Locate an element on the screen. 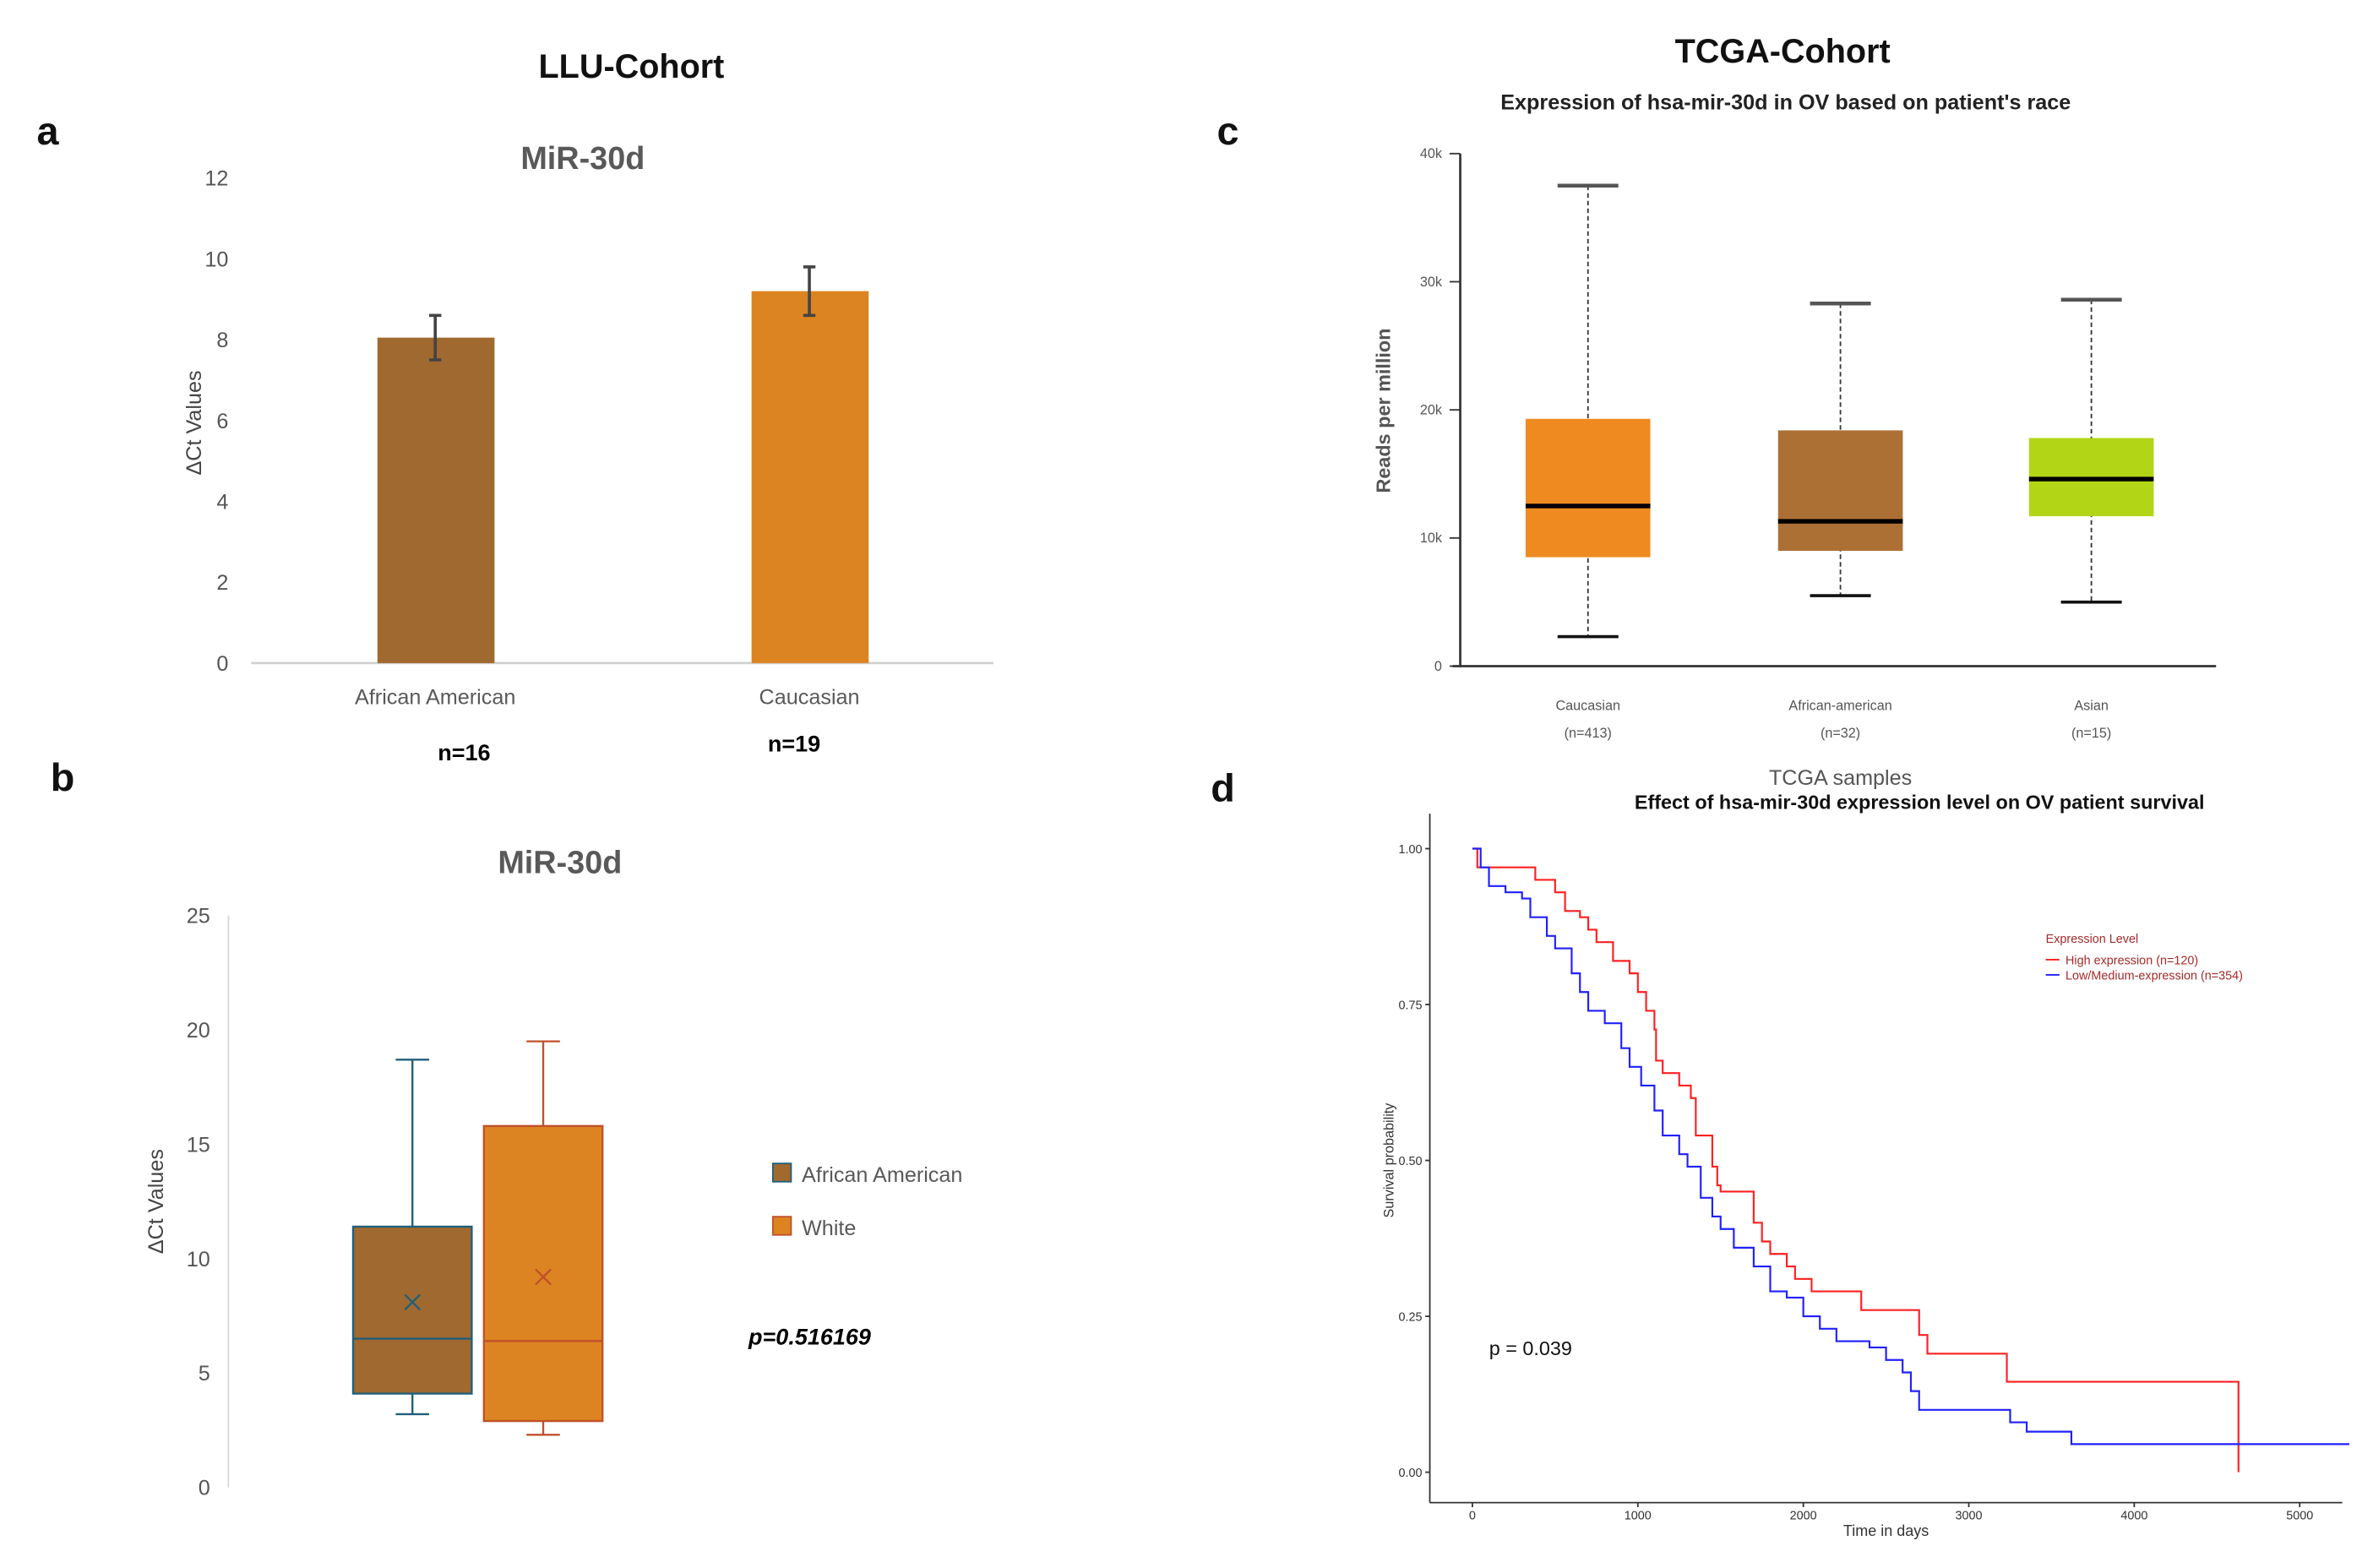 Image resolution: width=2373 pixels, height=1568 pixels. chart-a-title: MiR-30d is located at coordinates (582, 159).